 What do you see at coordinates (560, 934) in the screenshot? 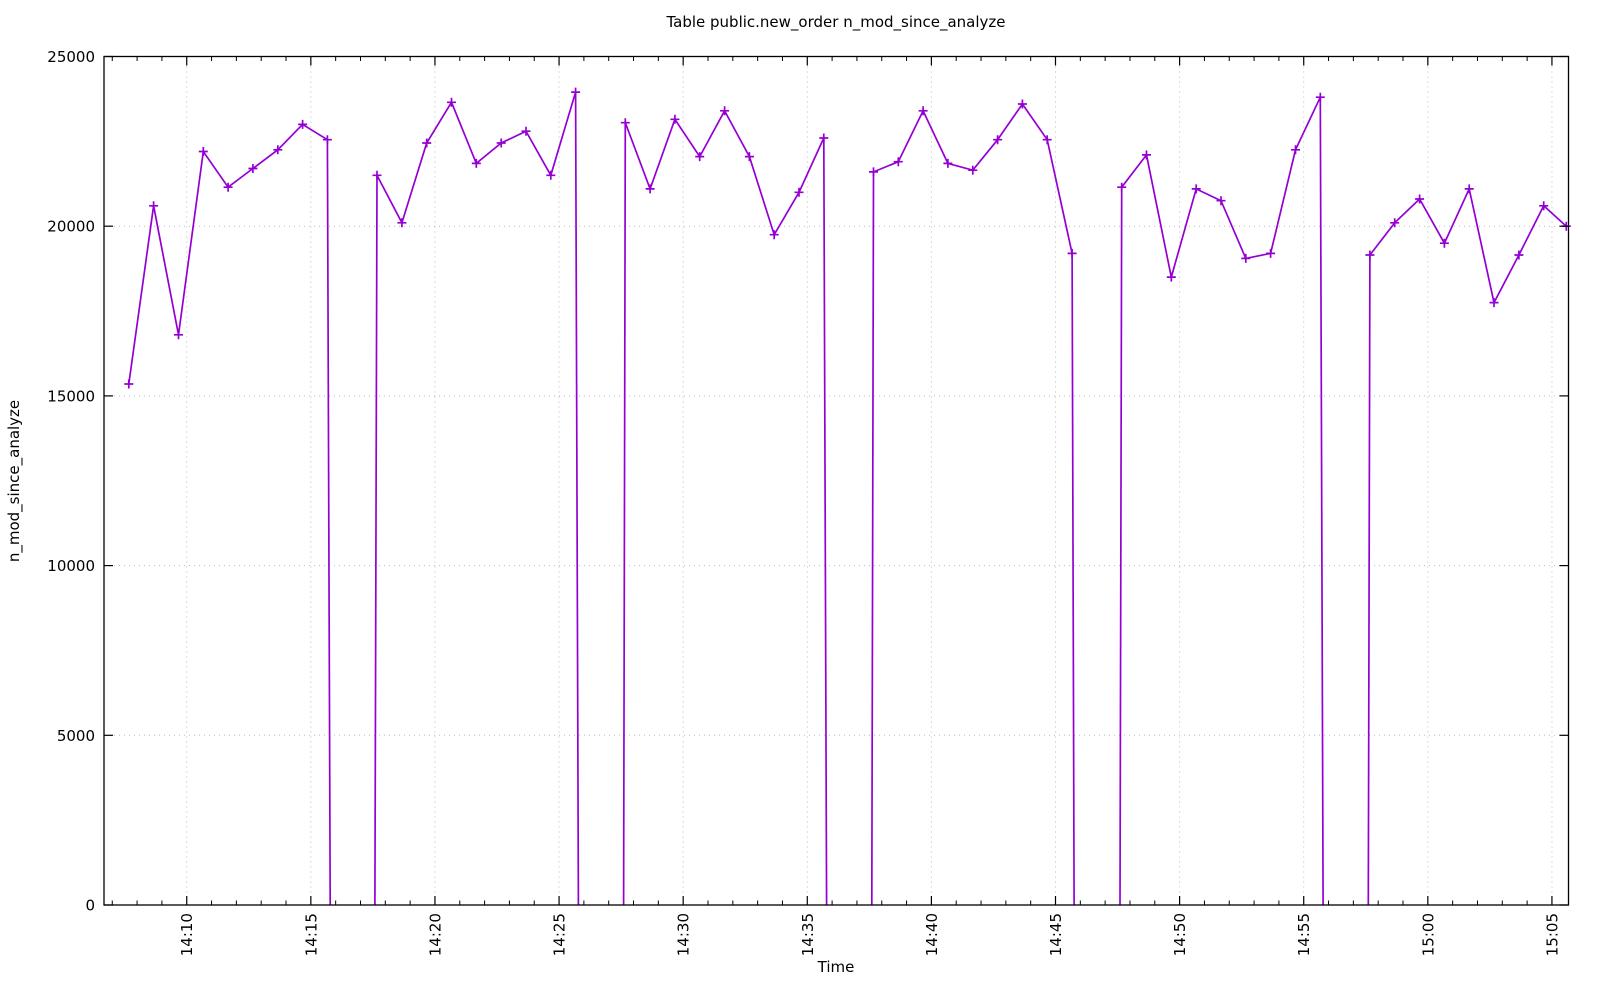
I see `x-tick-label: 14:25` at bounding box center [560, 934].